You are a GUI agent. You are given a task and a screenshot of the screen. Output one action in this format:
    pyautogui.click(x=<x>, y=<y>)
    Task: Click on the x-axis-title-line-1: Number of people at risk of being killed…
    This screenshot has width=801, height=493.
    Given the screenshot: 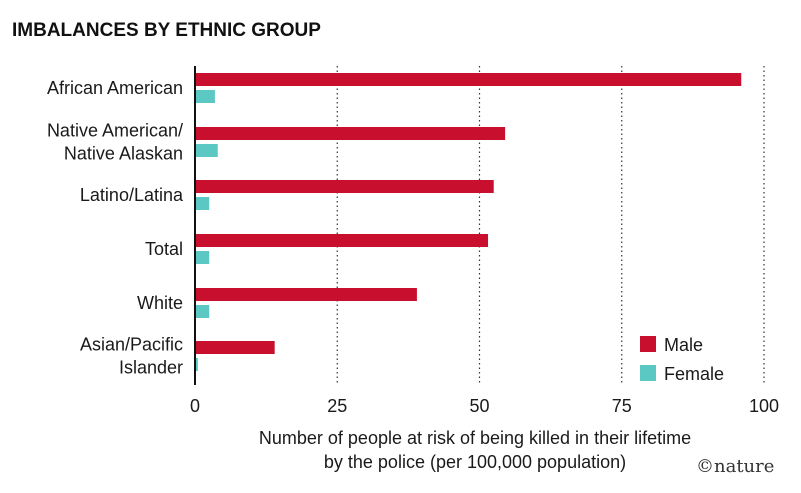 What is the action you would take?
    pyautogui.click(x=475, y=438)
    